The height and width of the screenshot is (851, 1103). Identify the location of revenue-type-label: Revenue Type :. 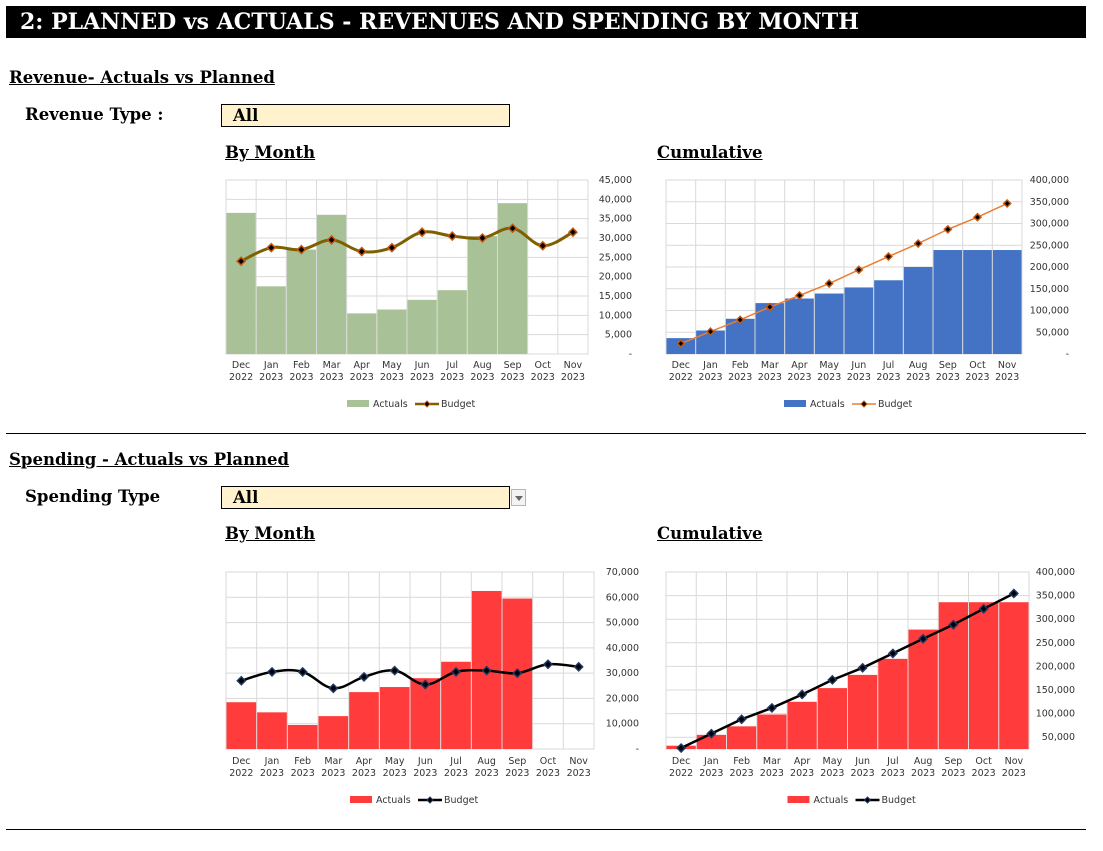
(94, 114).